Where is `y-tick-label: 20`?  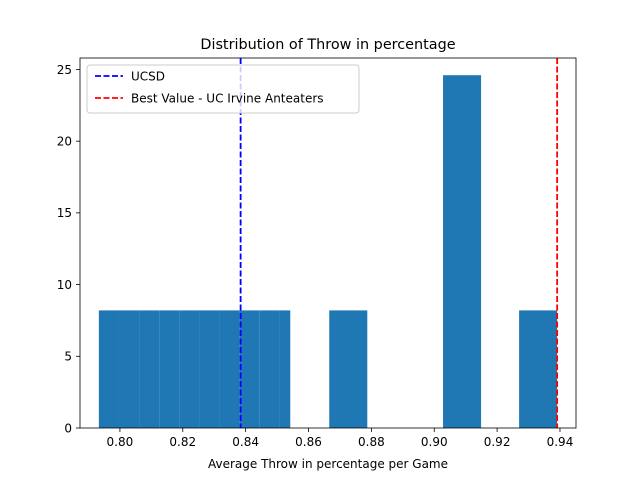
y-tick-label: 20 is located at coordinates (64, 141).